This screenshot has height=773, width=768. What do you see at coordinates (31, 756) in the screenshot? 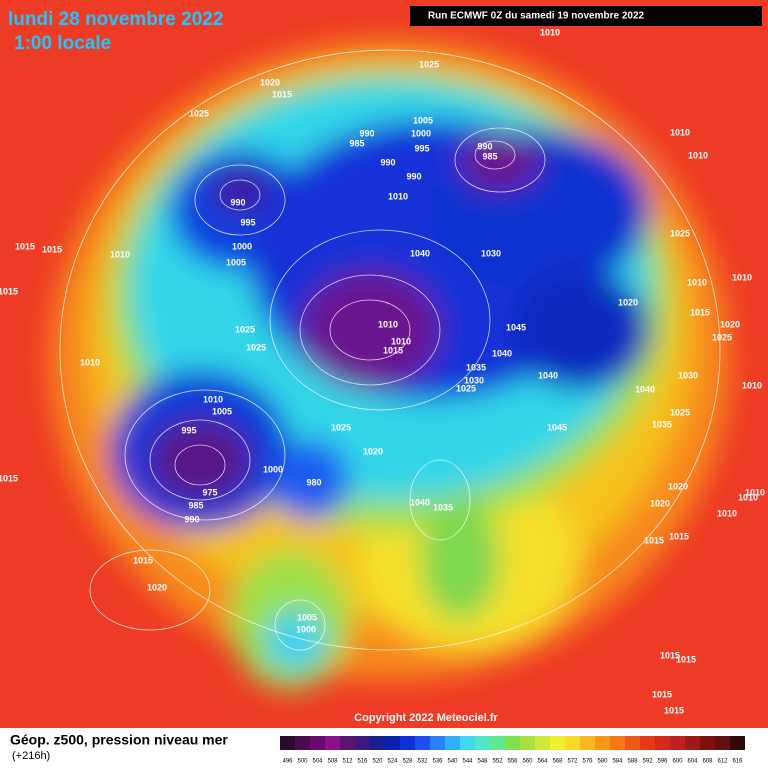
I see `lead-time: (+216h)` at bounding box center [31, 756].